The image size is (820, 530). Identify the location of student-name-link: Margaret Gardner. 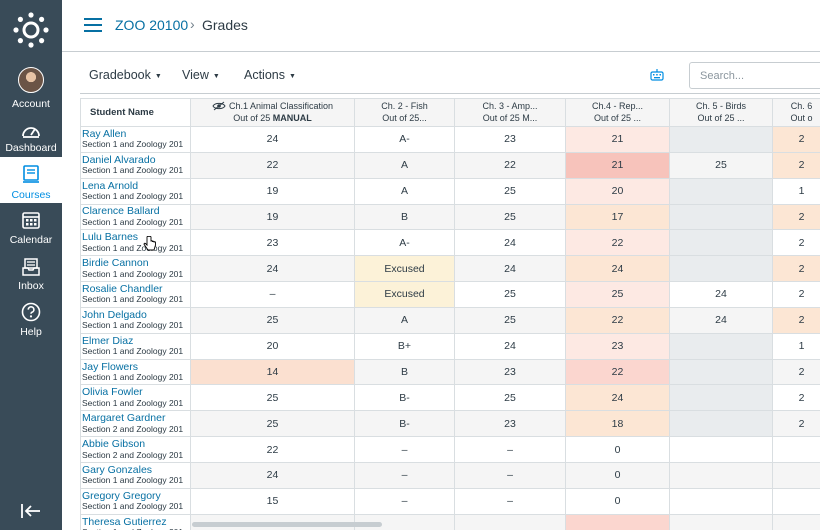
(124, 418).